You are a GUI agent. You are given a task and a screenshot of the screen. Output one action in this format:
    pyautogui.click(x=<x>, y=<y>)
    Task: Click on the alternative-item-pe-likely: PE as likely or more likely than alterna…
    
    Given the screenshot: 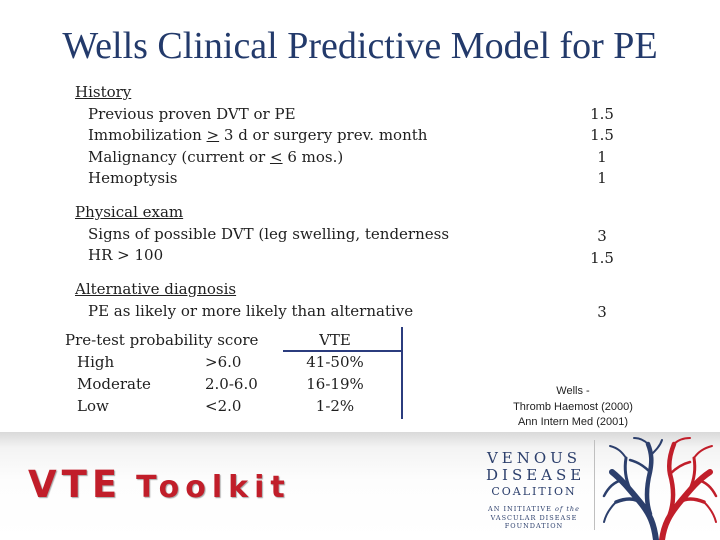 What is the action you would take?
    pyautogui.click(x=251, y=310)
    